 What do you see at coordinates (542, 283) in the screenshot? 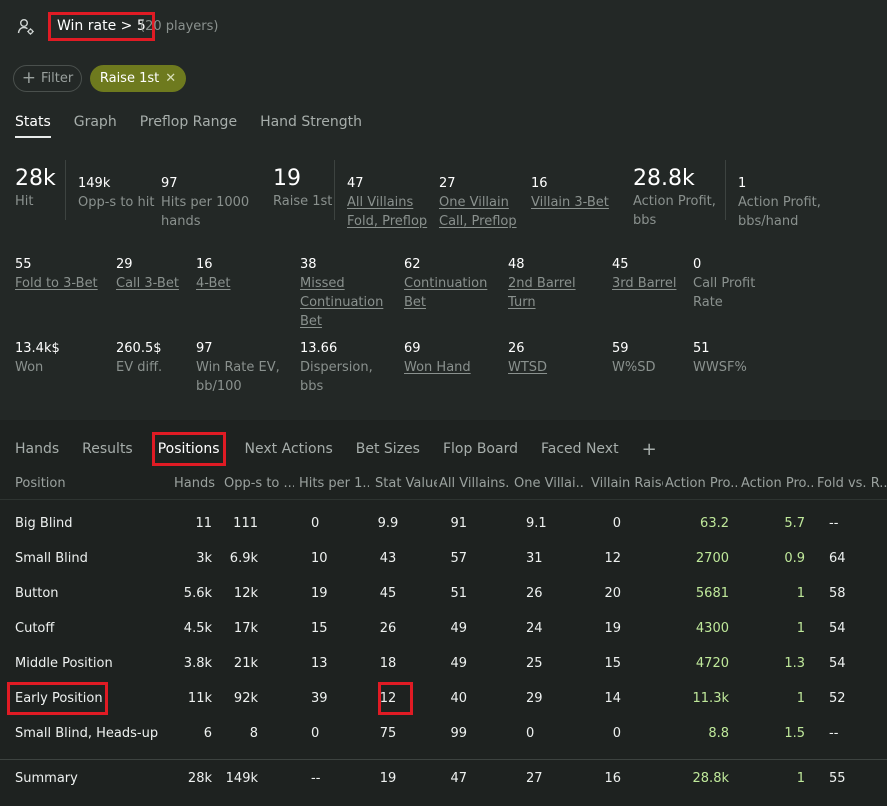
I see `stat-2nd-barrel: 48 2nd Barrel Turn` at bounding box center [542, 283].